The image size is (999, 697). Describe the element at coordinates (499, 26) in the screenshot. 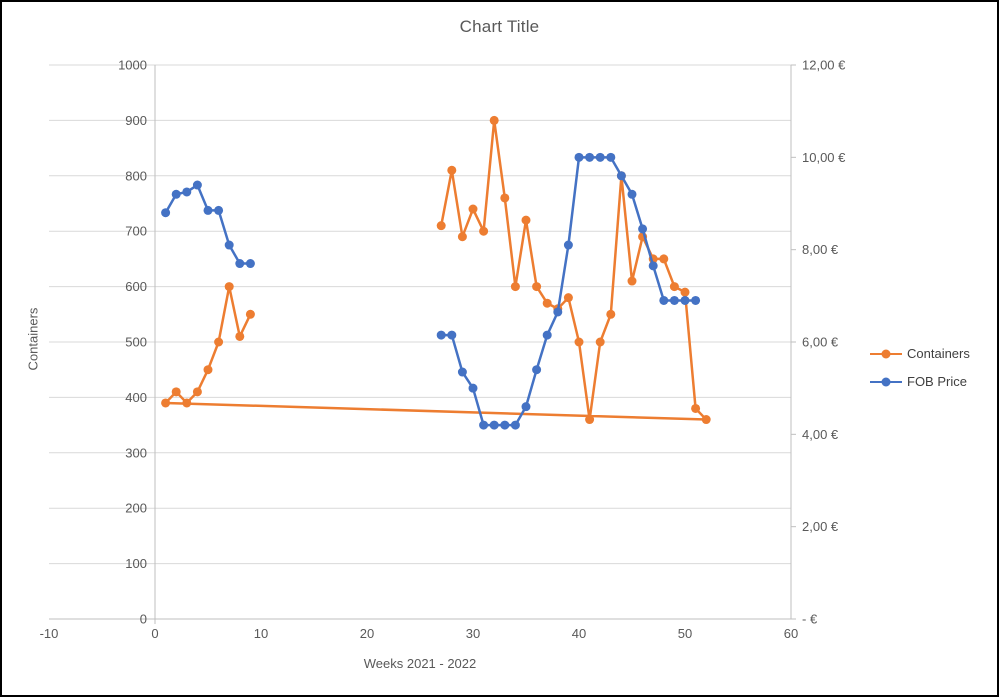

I see `chart-title: Chart Title` at that location.